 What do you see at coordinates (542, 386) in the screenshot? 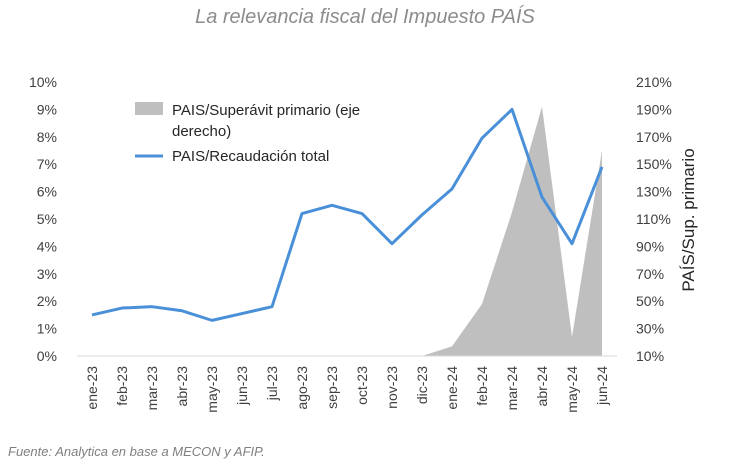
I see `x-tick-label: abr-24` at bounding box center [542, 386].